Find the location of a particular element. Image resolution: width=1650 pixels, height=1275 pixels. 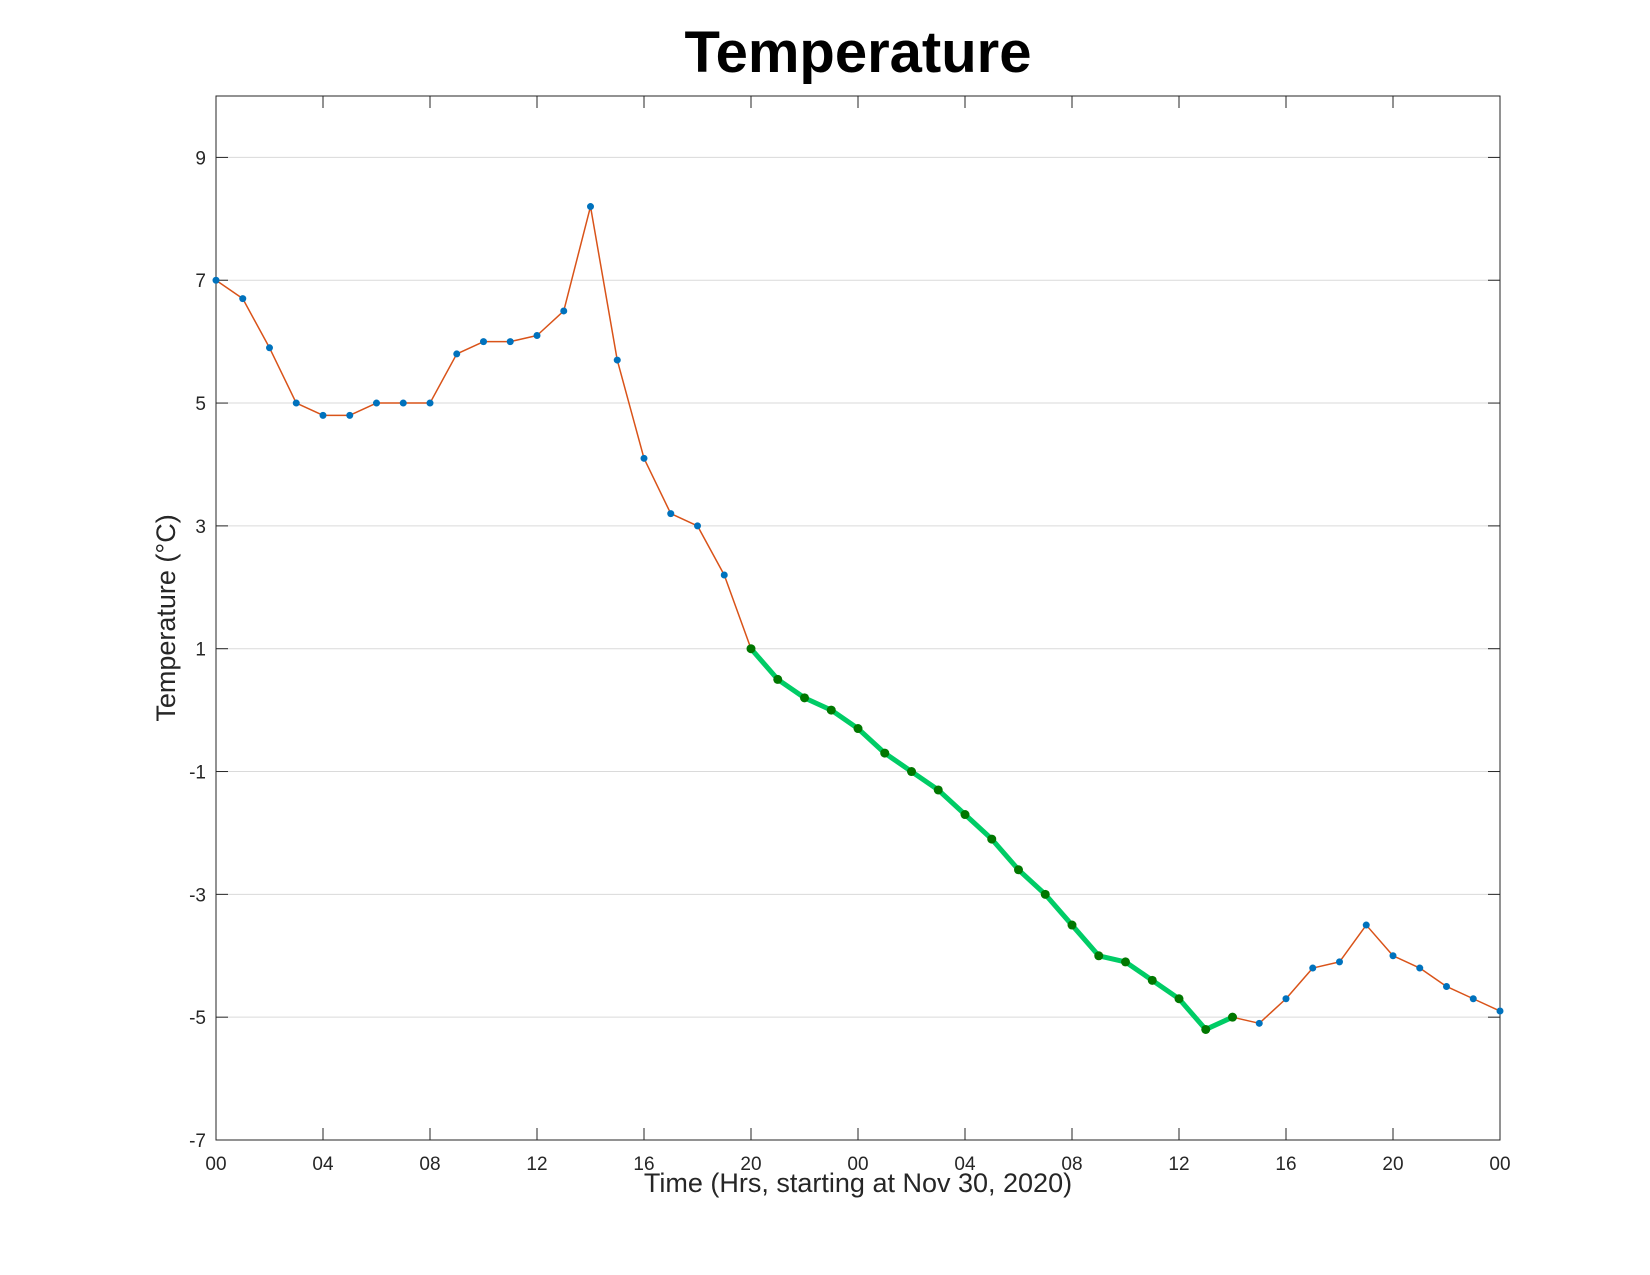

y-tick-label: 7 is located at coordinates (200, 281).